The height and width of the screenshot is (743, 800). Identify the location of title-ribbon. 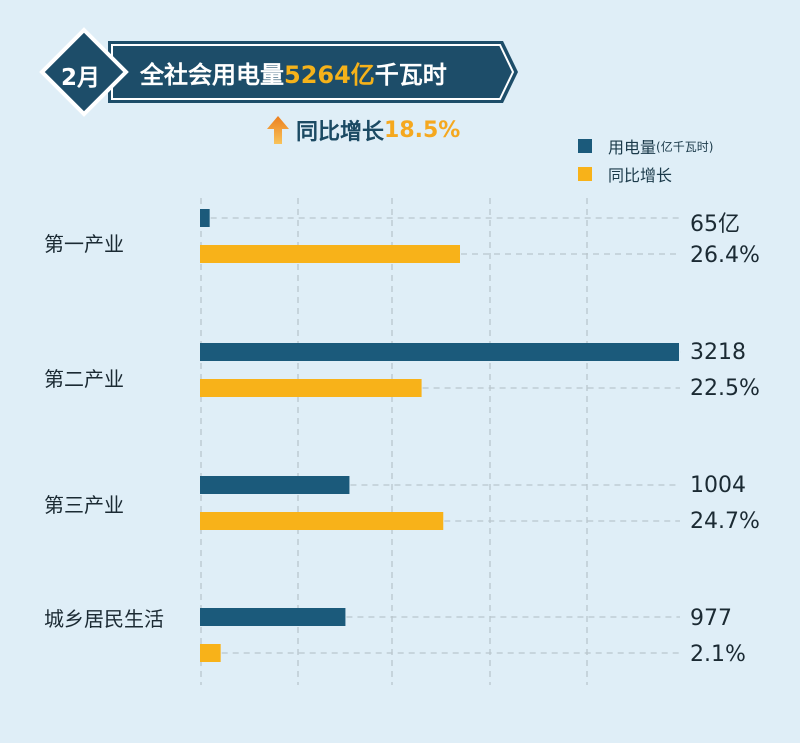
(313, 72).